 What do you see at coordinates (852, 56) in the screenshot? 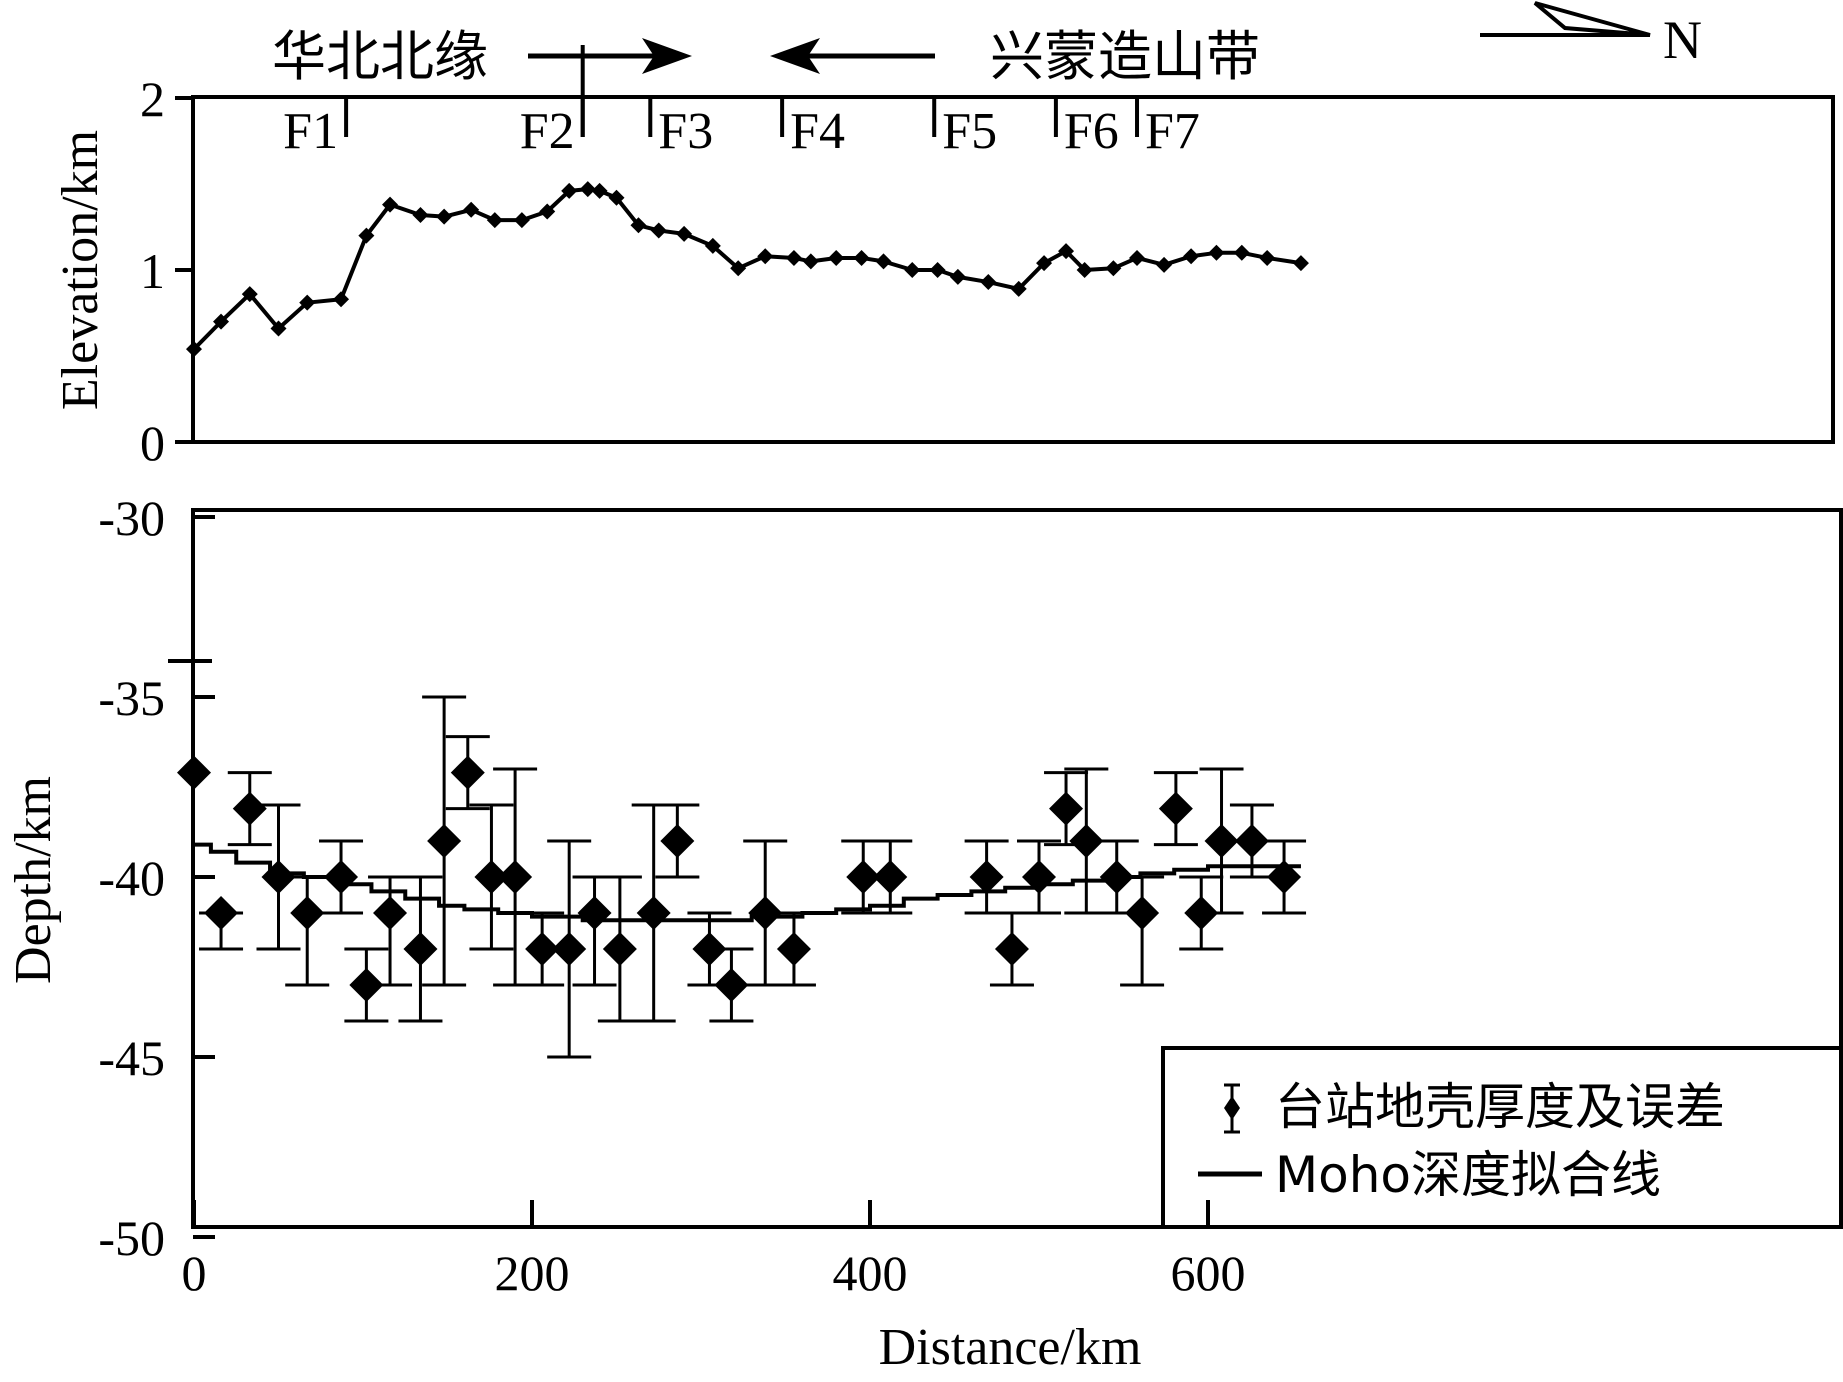
I see `arrow-left-icon` at bounding box center [852, 56].